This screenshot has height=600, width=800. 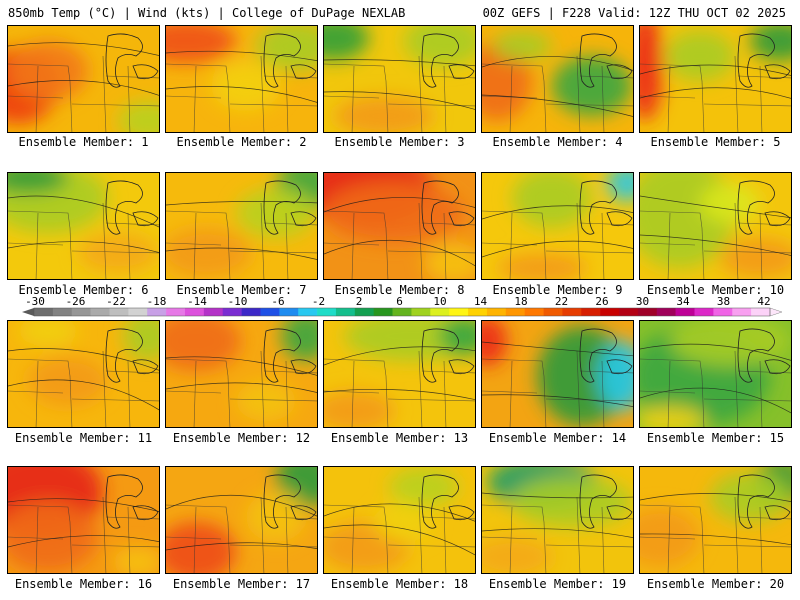 What do you see at coordinates (399, 584) in the screenshot?
I see `ensemble-member-label: Ensemble Member: 18` at bounding box center [399, 584].